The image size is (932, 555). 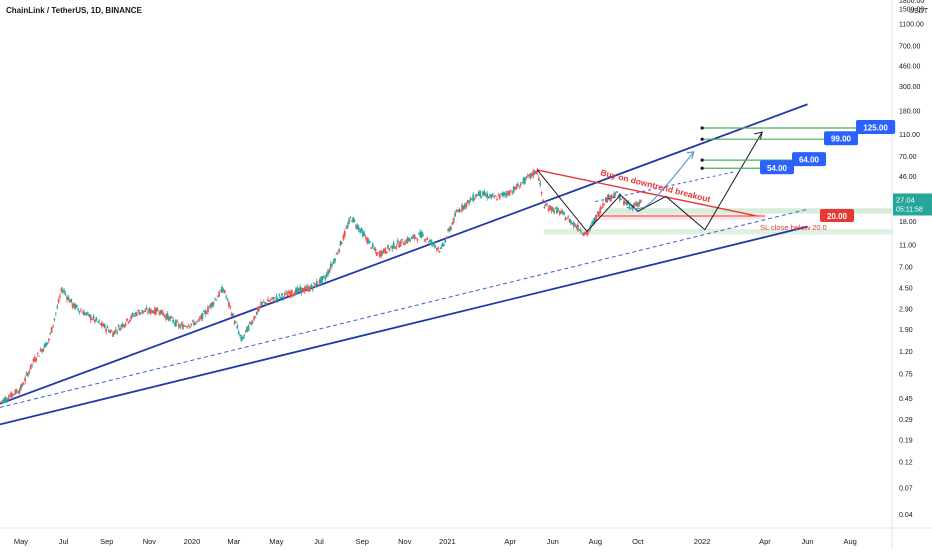 What do you see at coordinates (809, 160) in the screenshot?
I see `target-label: 64.00` at bounding box center [809, 160].